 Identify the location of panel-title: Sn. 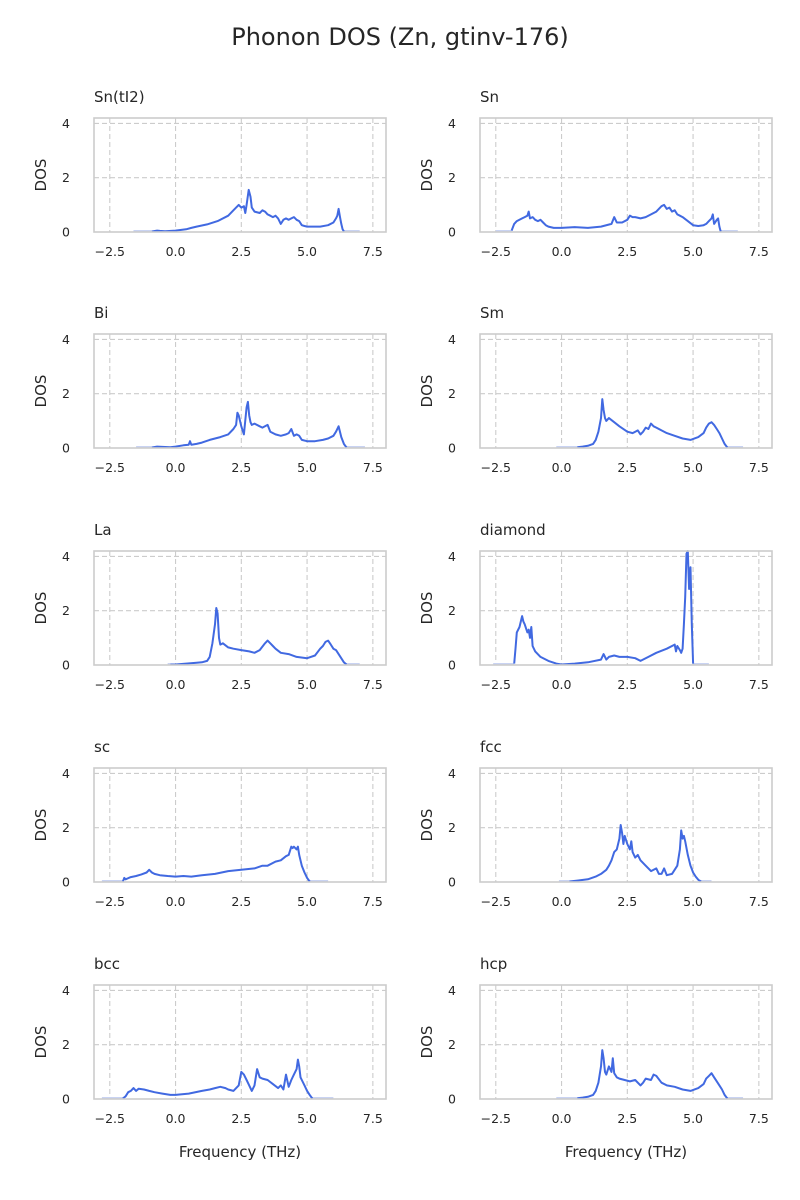
(489, 97).